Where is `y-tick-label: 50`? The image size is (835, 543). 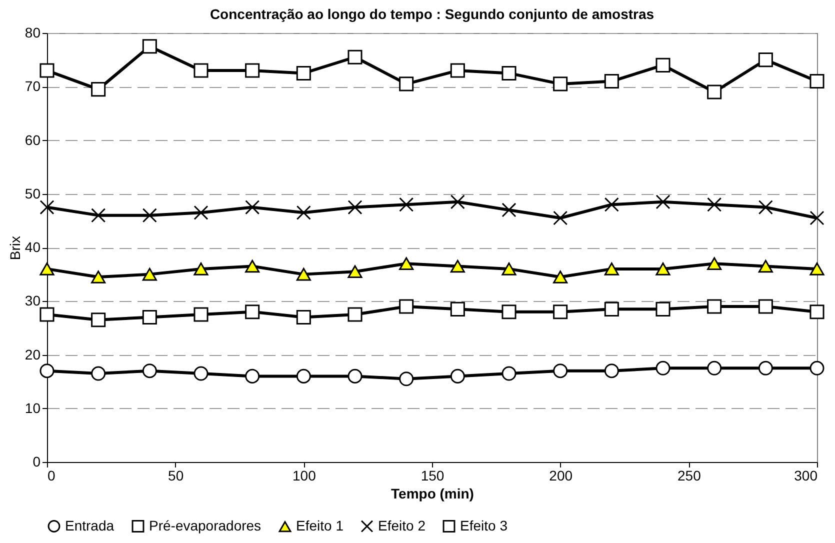
y-tick-label: 50 is located at coordinates (32, 193).